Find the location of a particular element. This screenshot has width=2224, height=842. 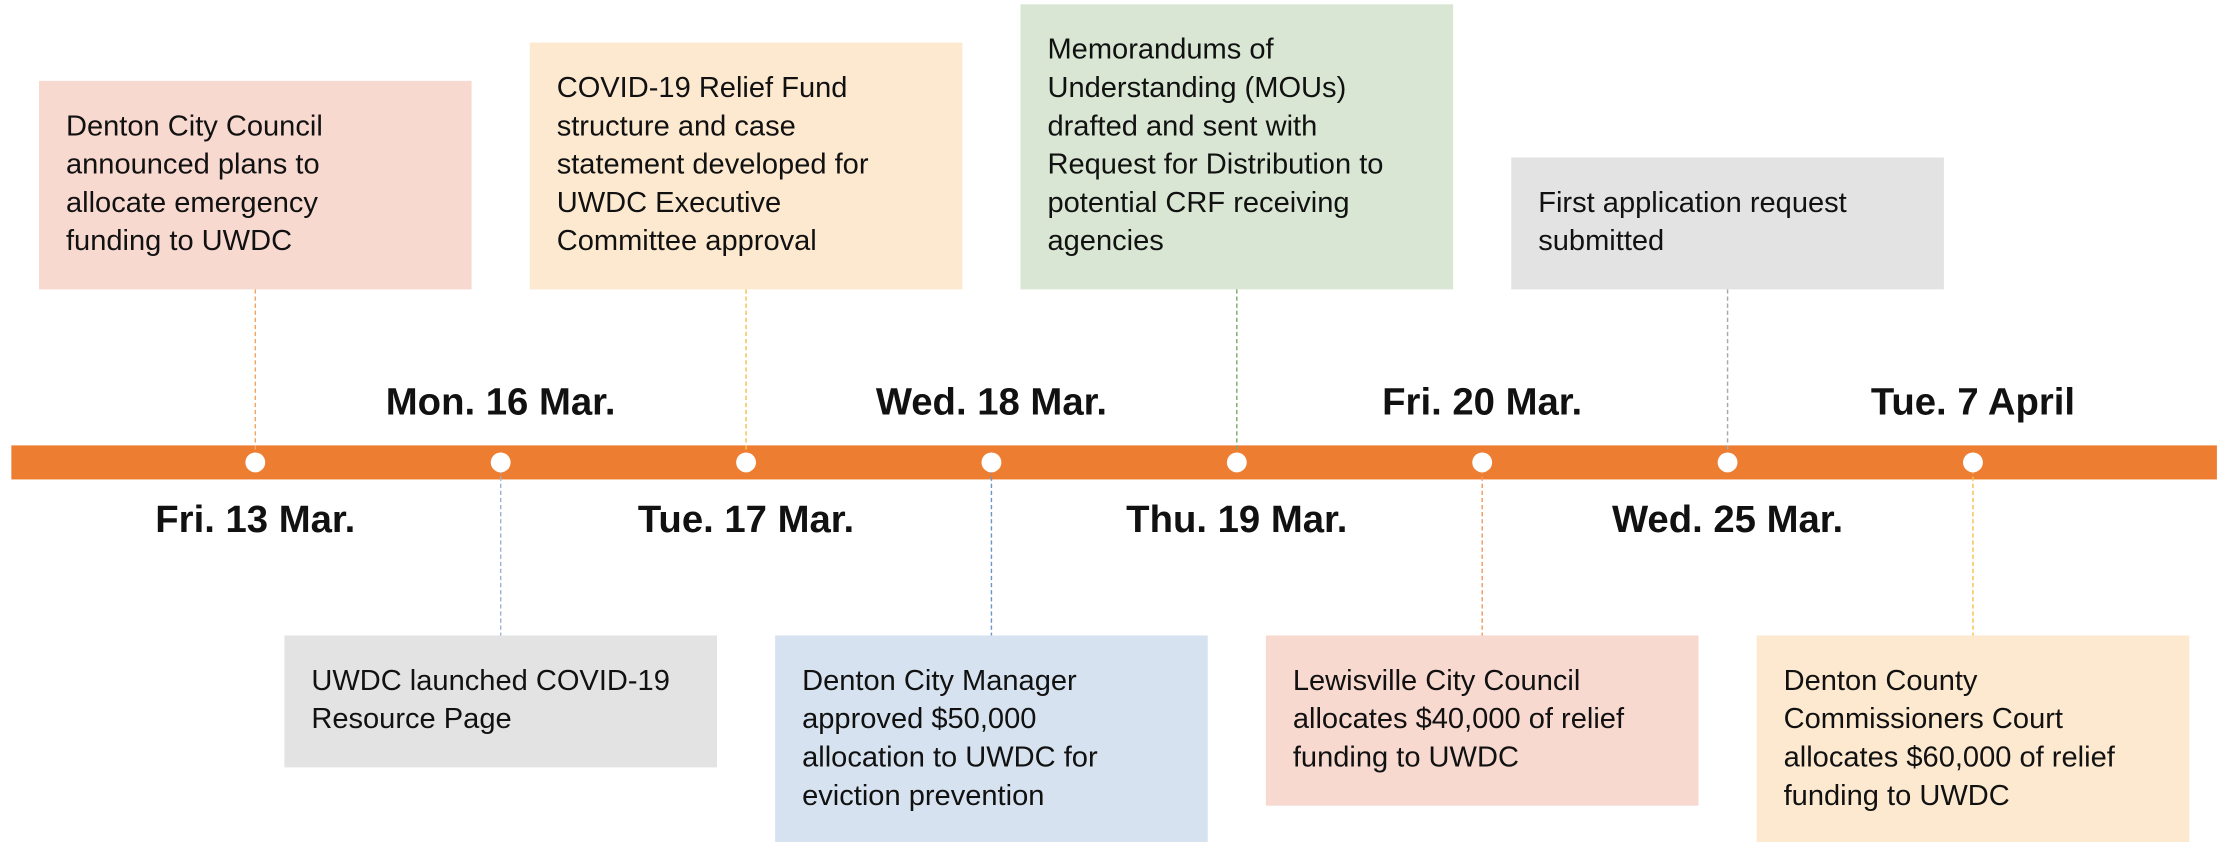

event-text: announced plans to is located at coordinates (193, 165).